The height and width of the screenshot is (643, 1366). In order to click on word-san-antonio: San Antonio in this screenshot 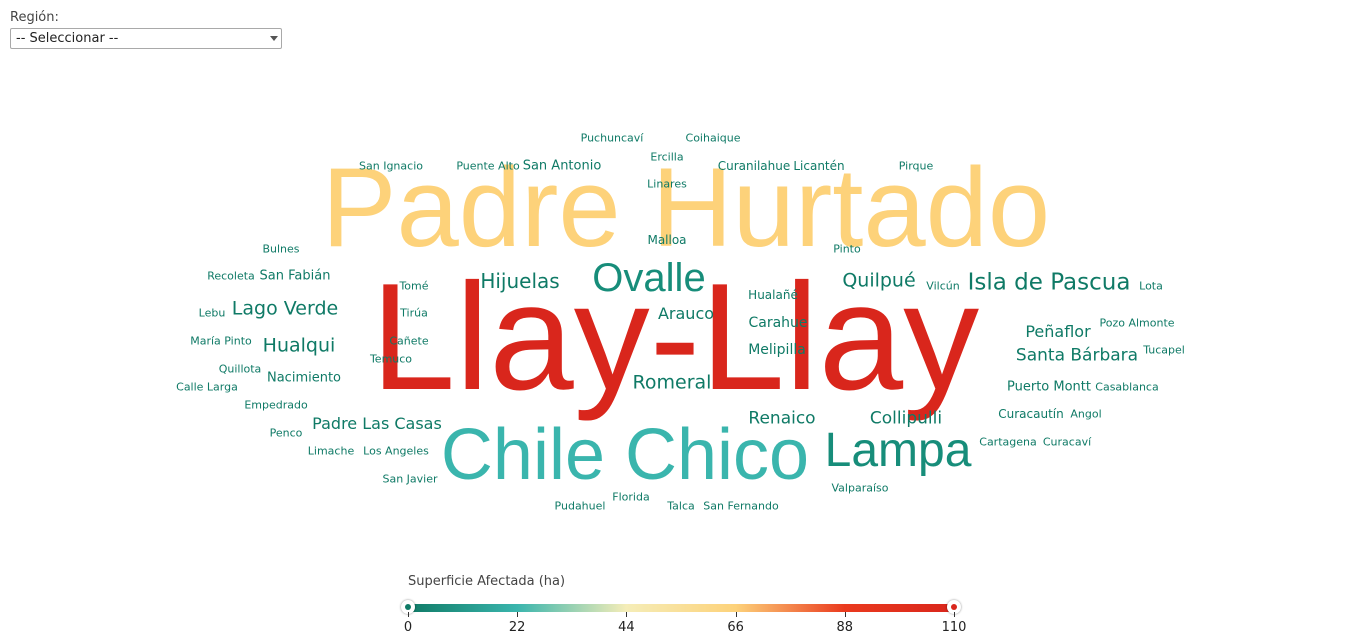, I will do `click(562, 166)`.